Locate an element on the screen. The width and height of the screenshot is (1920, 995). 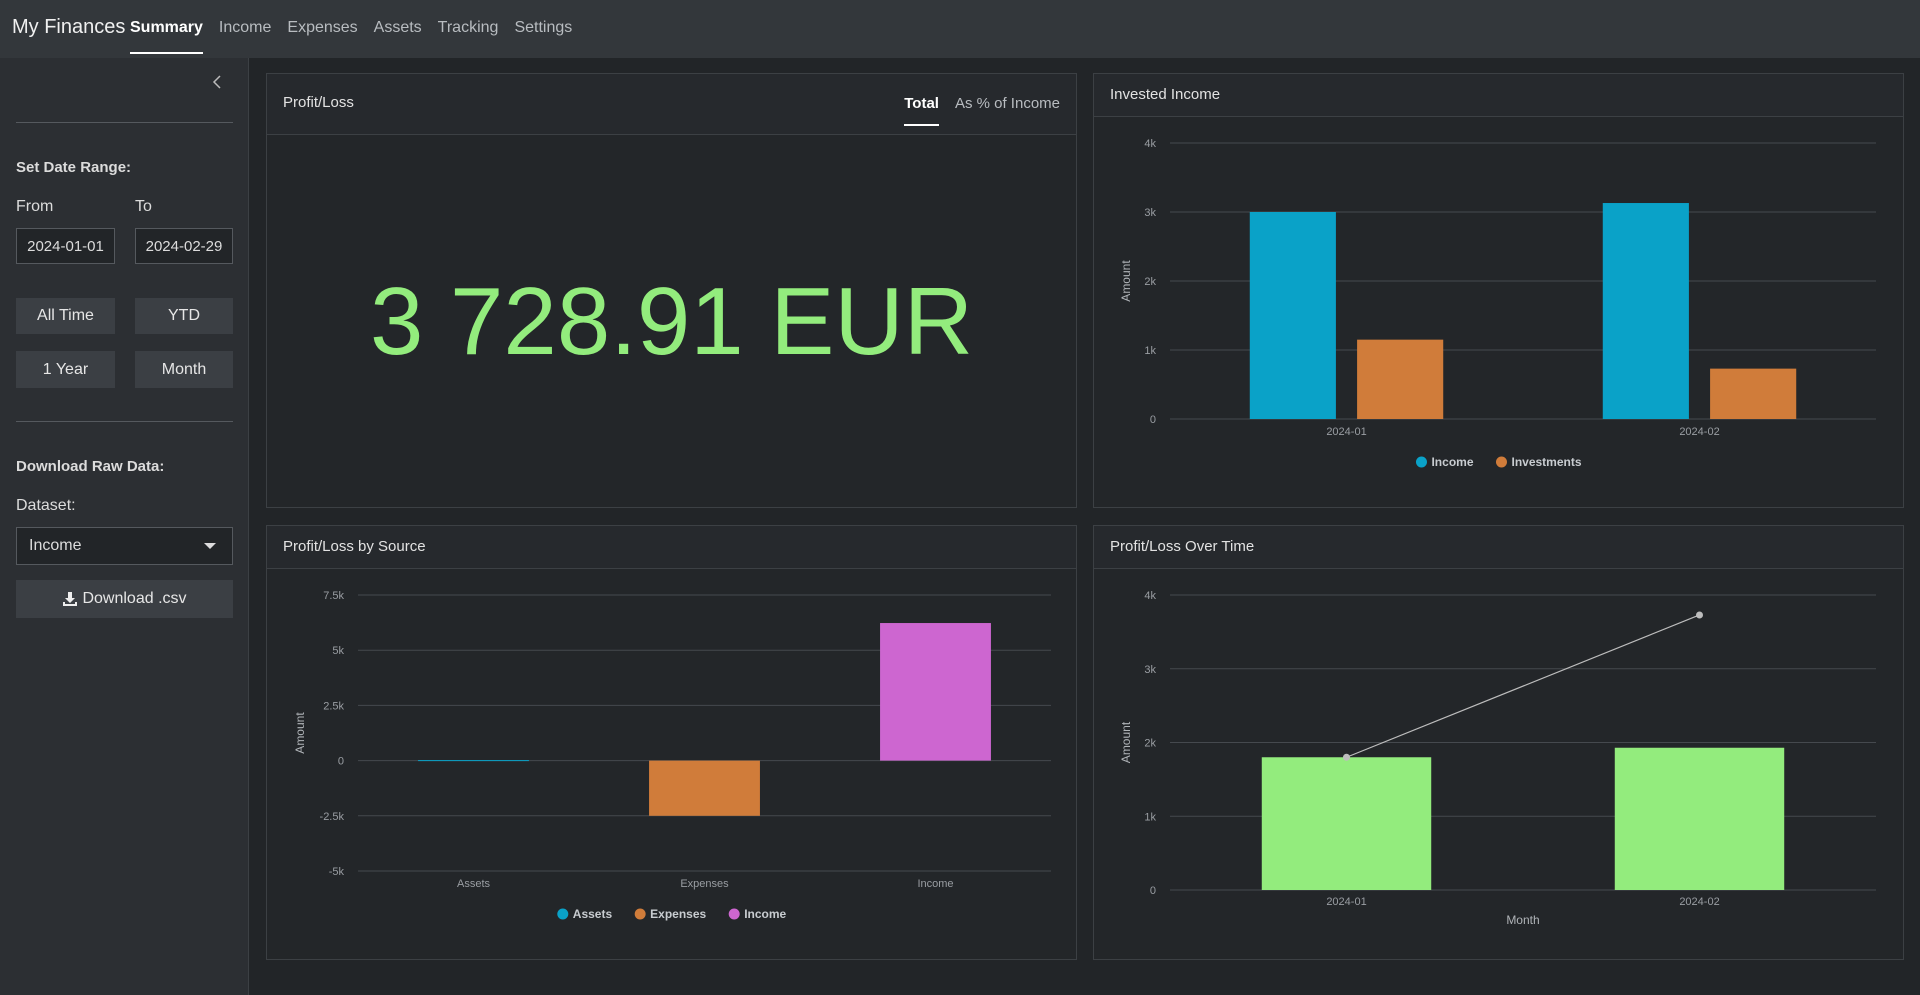
nav-tab: Settings is located at coordinates (543, 27).